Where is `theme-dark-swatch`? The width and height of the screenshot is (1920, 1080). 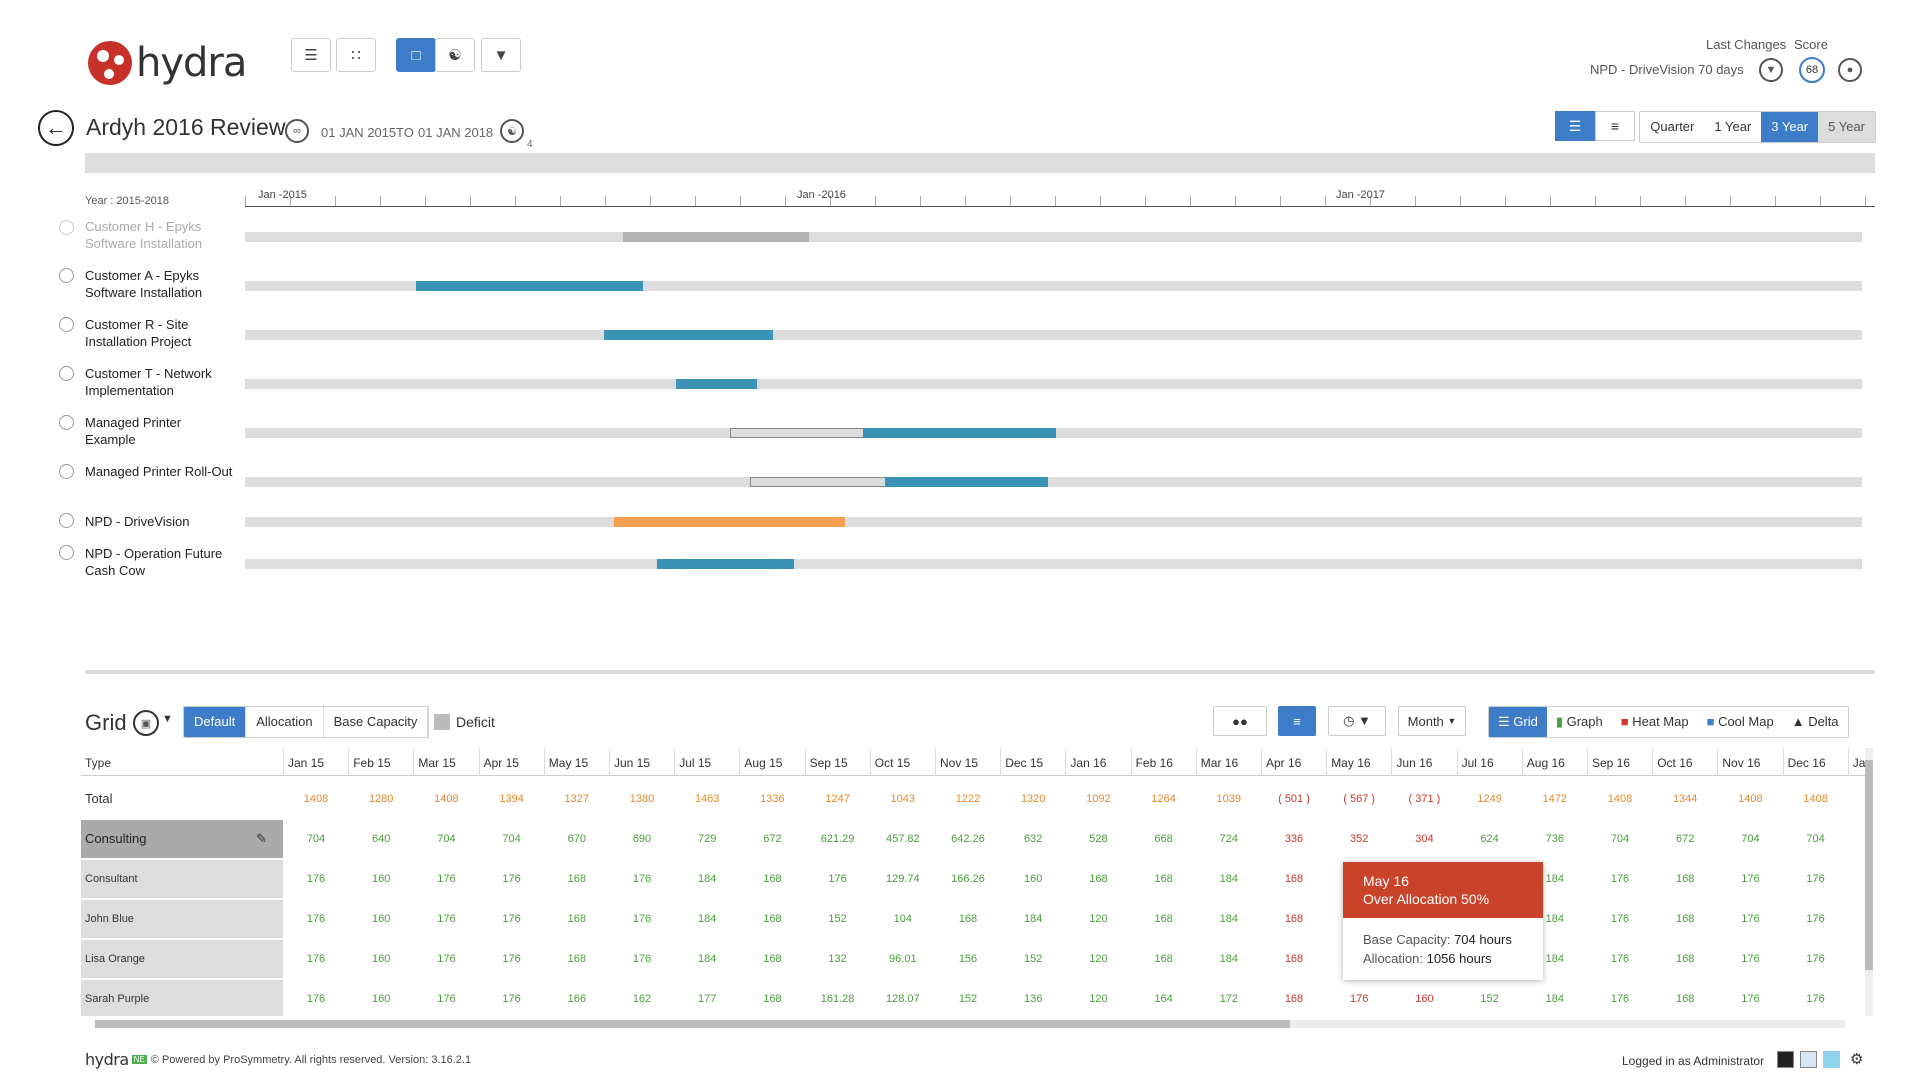
theme-dark-swatch is located at coordinates (1785, 1059).